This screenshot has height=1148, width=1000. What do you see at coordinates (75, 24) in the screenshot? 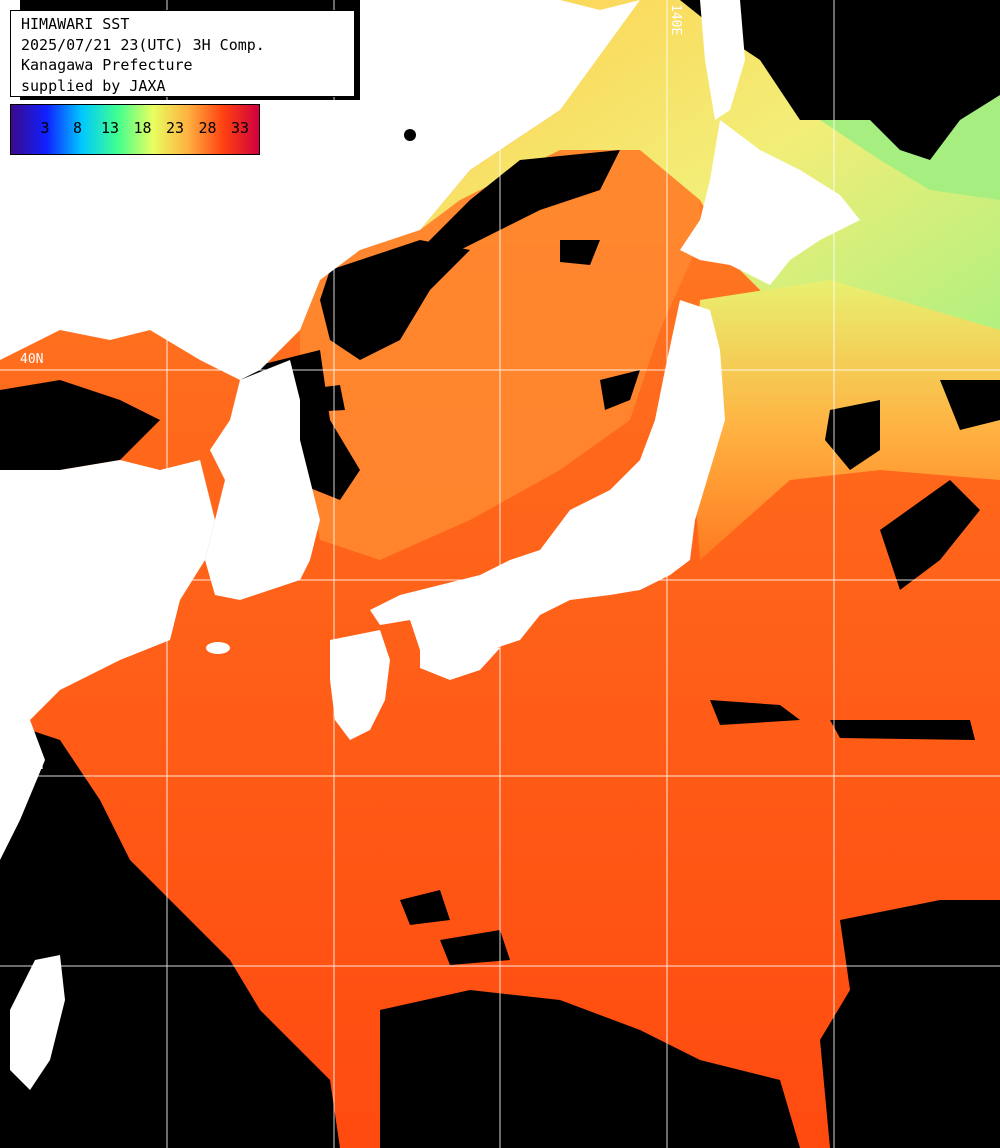
I see `title-line: HIMAWARI SST` at bounding box center [75, 24].